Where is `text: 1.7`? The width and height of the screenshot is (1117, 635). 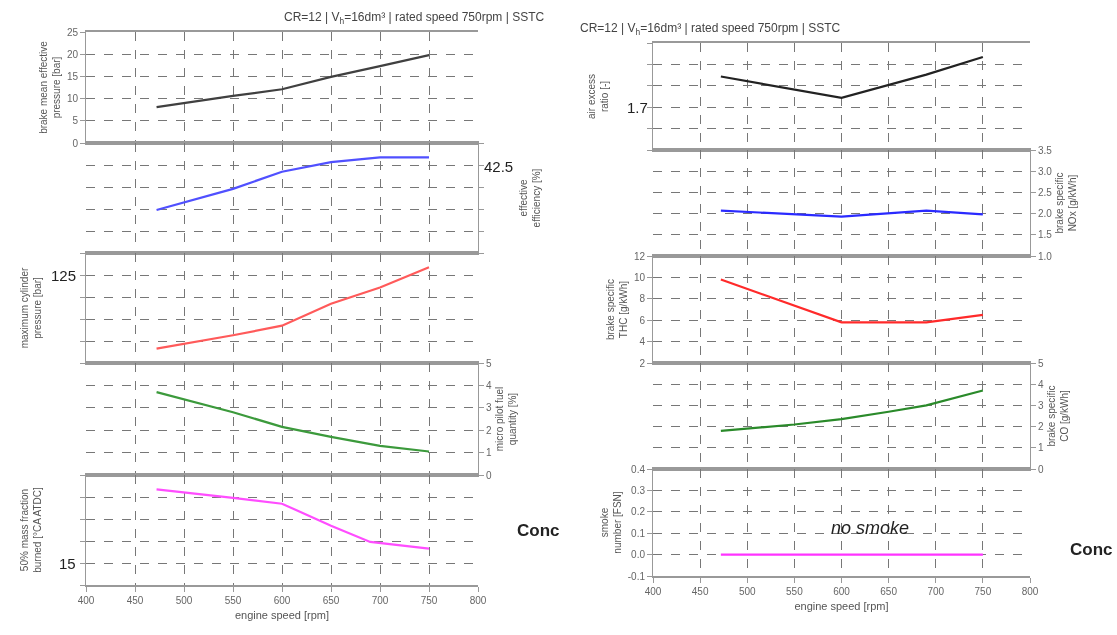 text: 1.7 is located at coordinates (637, 107).